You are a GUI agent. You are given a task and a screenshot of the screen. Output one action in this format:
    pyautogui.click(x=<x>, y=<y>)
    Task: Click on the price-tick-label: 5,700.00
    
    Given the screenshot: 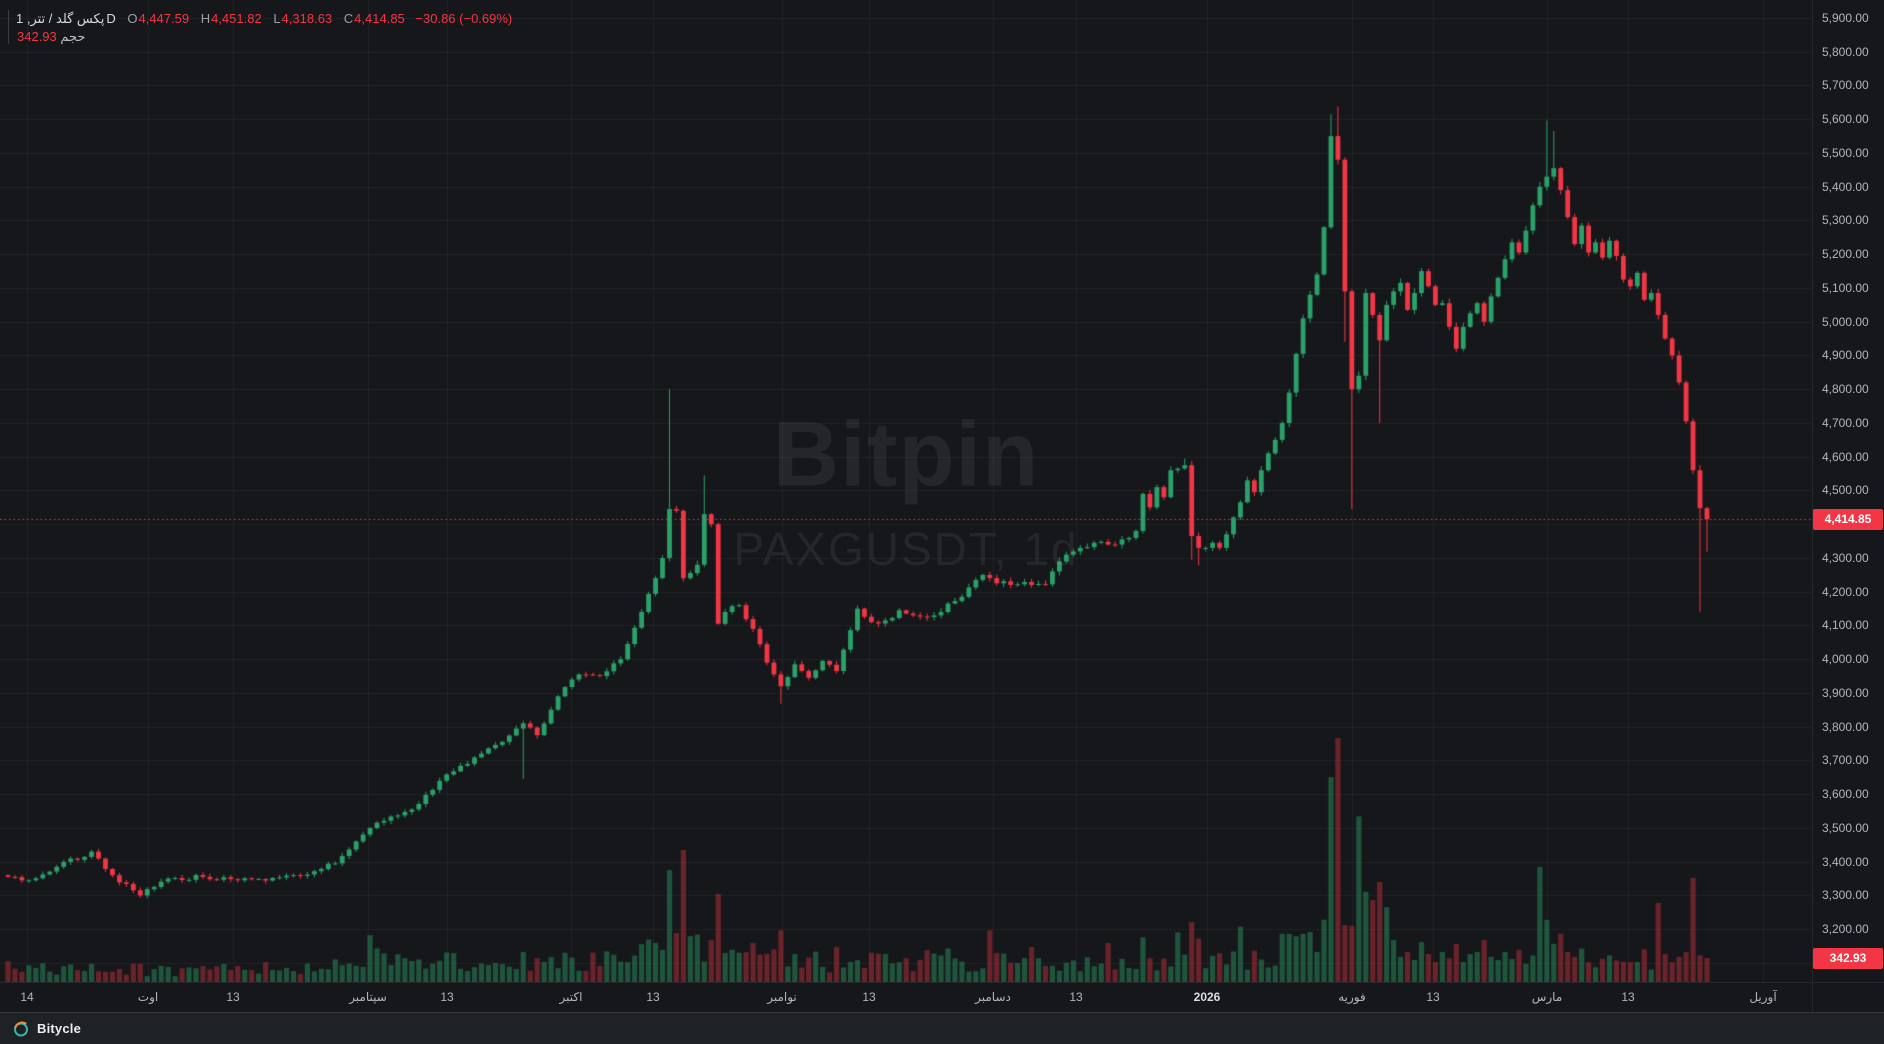 What is the action you would take?
    pyautogui.click(x=1845, y=85)
    